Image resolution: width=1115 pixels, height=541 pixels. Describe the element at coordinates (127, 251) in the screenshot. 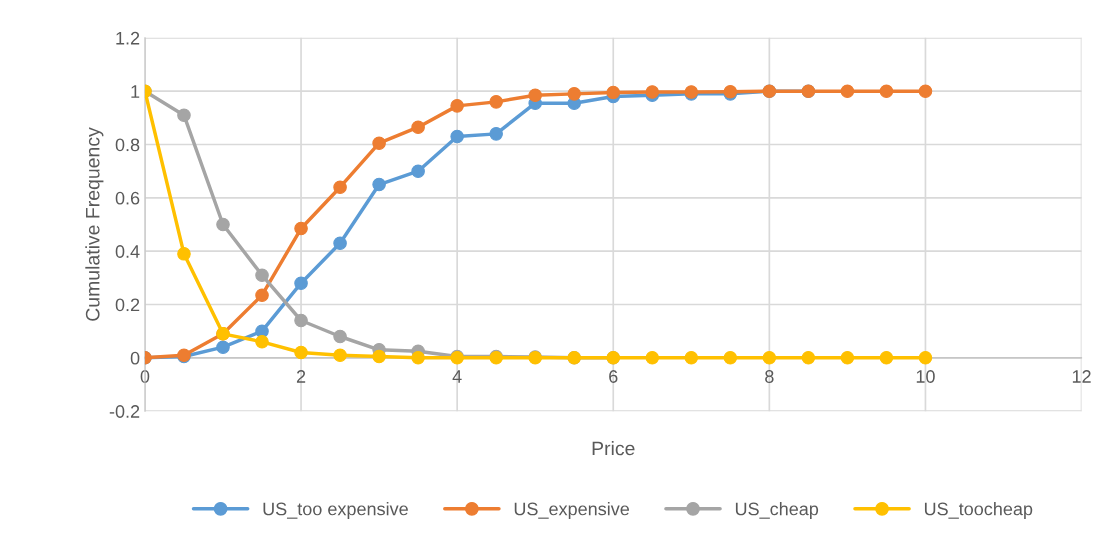

I see `y-tick-label: 0.4` at that location.